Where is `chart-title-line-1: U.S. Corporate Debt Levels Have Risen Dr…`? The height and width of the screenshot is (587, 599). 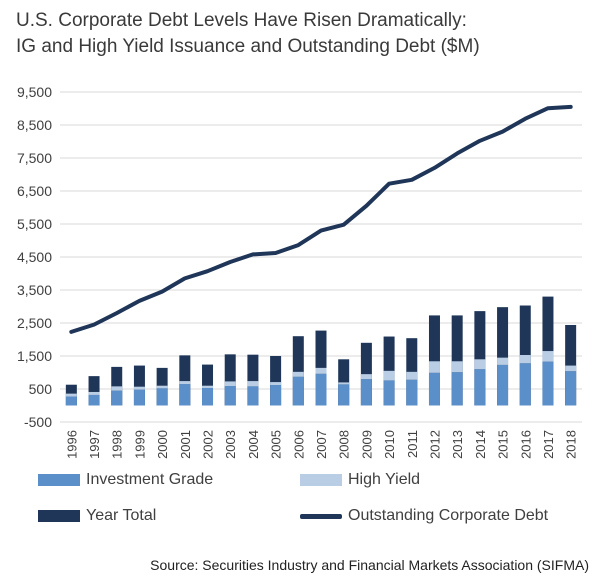
chart-title-line-1: U.S. Corporate Debt Levels Have Risen Dr… is located at coordinates (241, 20).